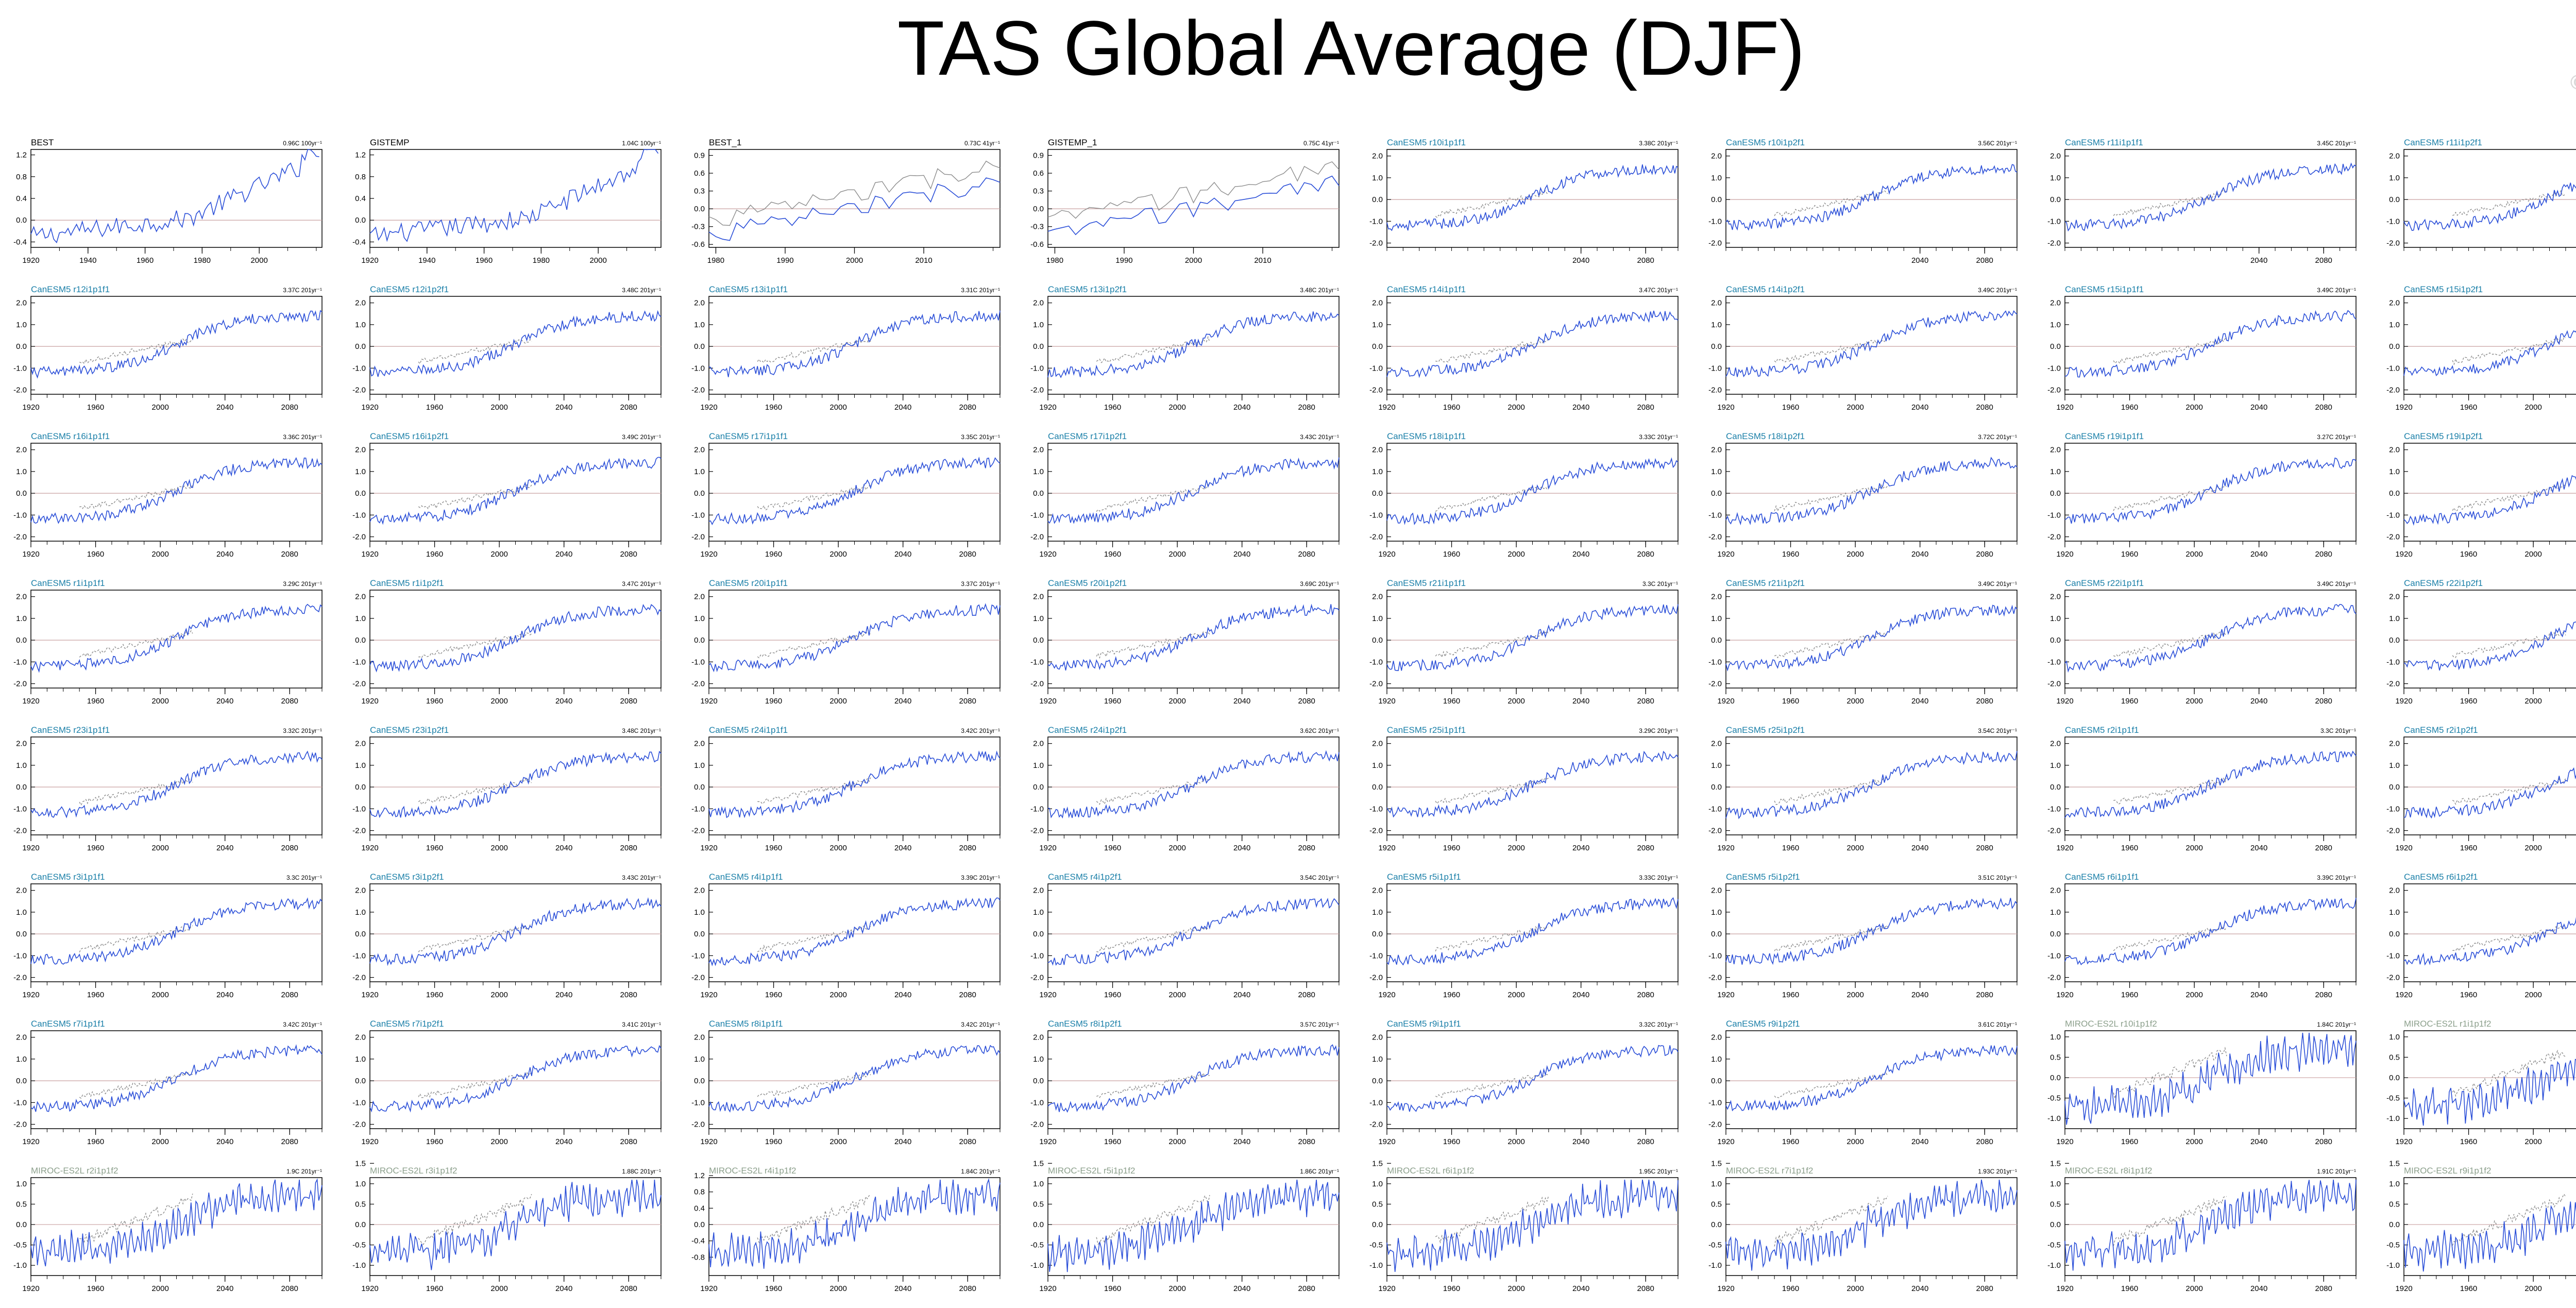 Image resolution: width=2576 pixels, height=1308 pixels. What do you see at coordinates (1087, 289) in the screenshot?
I see `panel-title: CanESM5 r13i1p2f1` at bounding box center [1087, 289].